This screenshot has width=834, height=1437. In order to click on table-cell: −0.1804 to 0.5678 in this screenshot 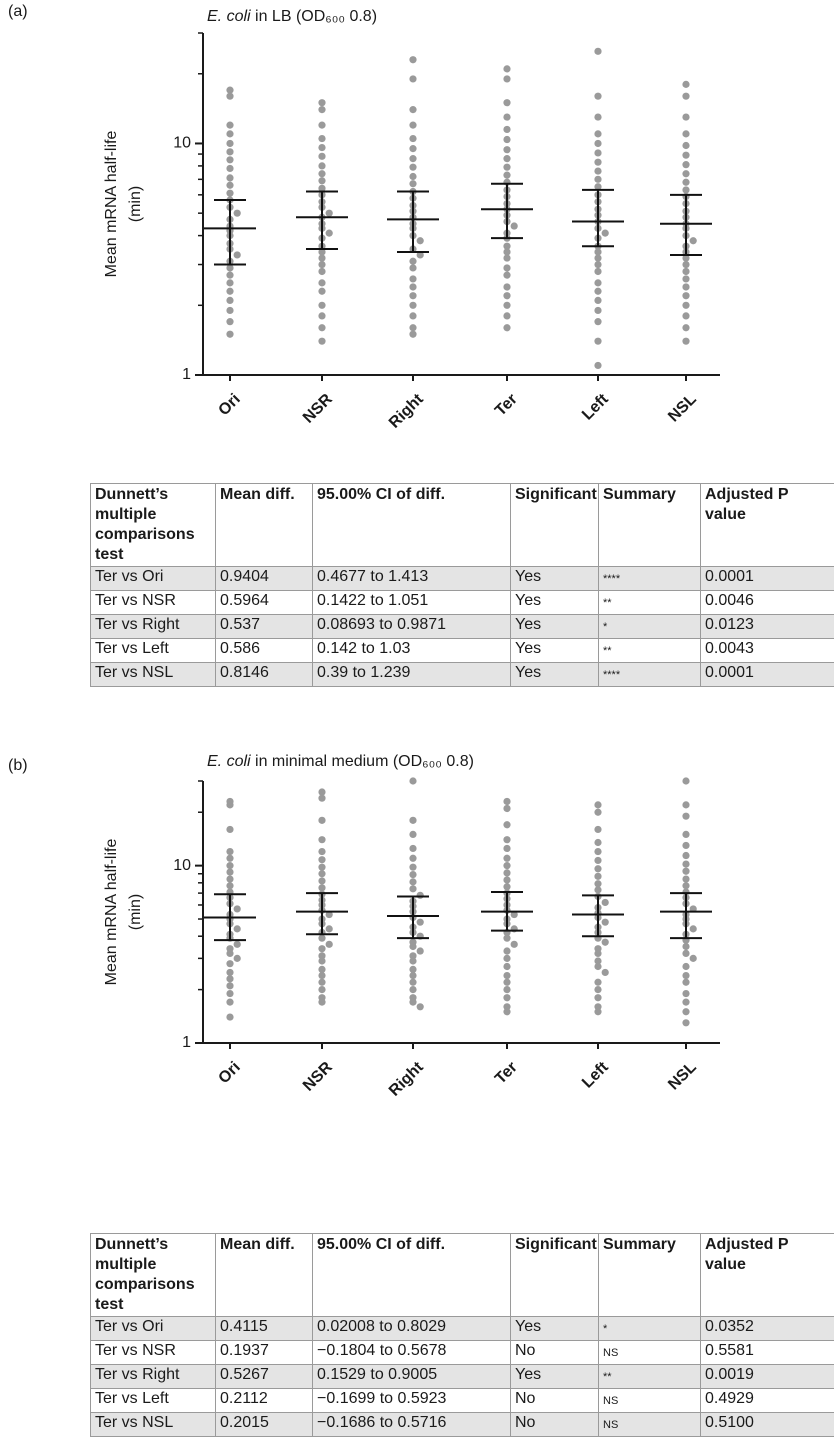, I will do `click(412, 1353)`.